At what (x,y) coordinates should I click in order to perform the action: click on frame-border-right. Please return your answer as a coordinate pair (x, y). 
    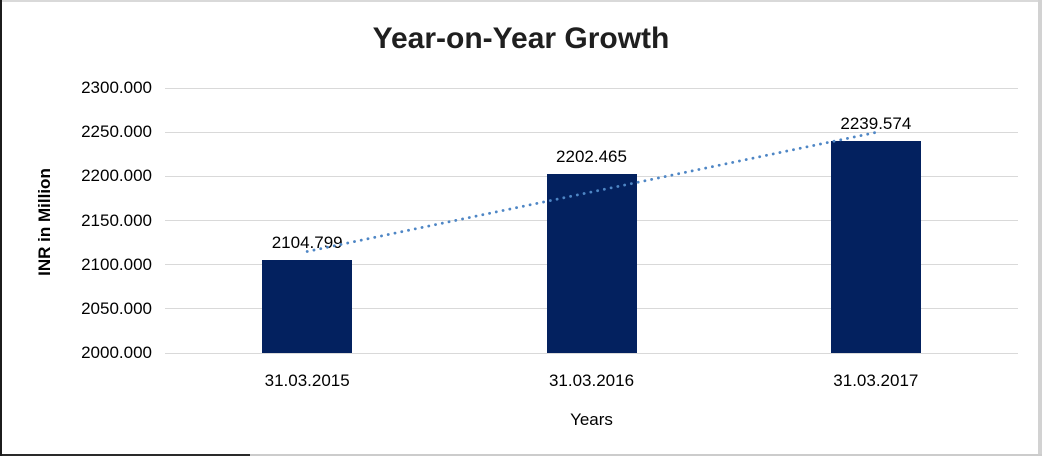
    Looking at the image, I should click on (1040, 228).